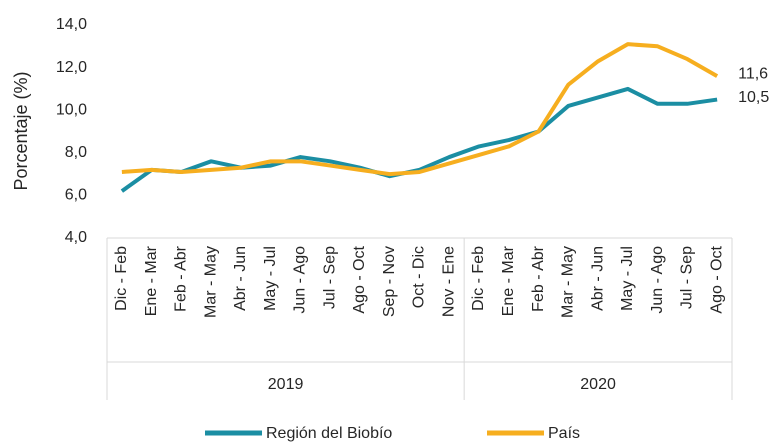 The width and height of the screenshot is (781, 445). I want to click on group-label: 2020, so click(598, 384).